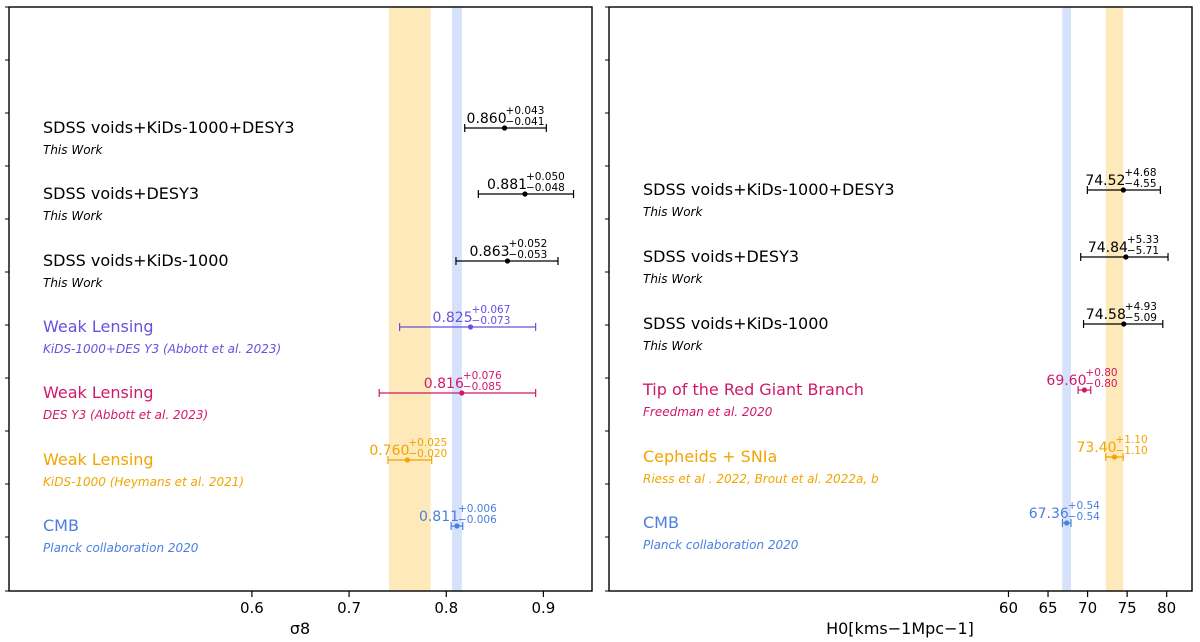 This screenshot has width=1200, height=642. What do you see at coordinates (1140, 173) in the screenshot?
I see `value-plus: +4.68` at bounding box center [1140, 173].